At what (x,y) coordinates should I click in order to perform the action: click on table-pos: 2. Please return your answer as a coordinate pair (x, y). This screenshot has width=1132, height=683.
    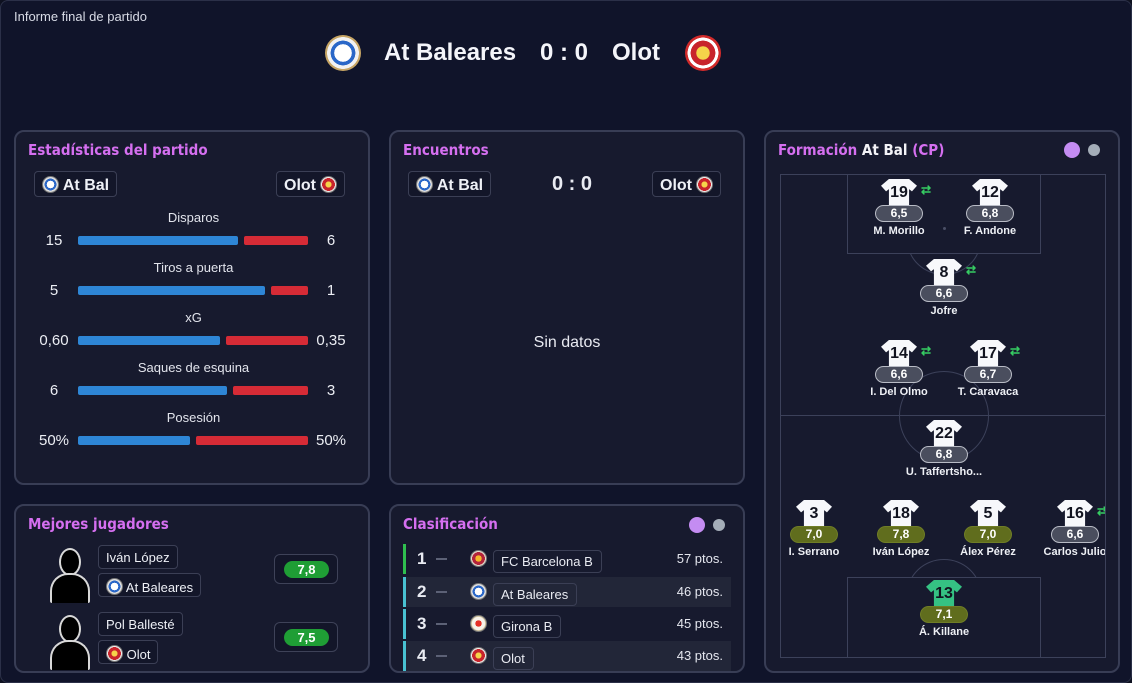
    Looking at the image, I should click on (422, 591).